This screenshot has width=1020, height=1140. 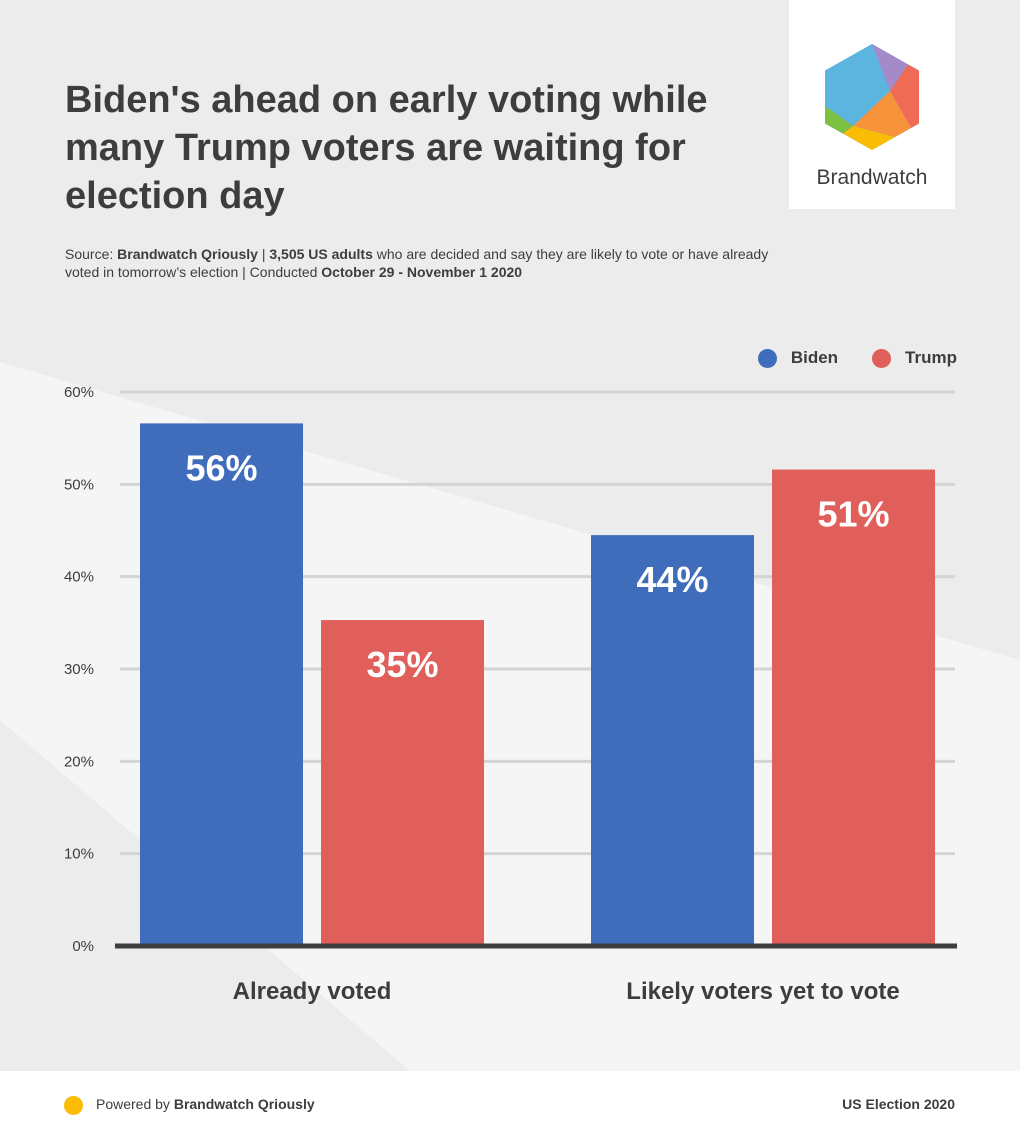 I want to click on legend-label-biden: Biden, so click(x=814, y=357).